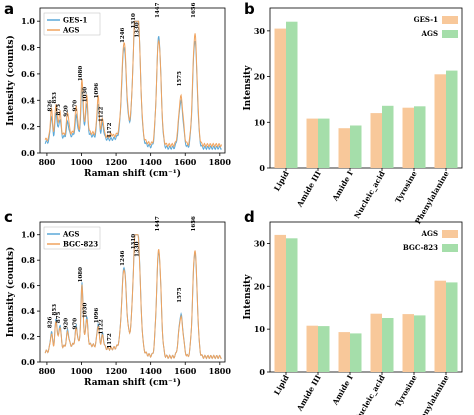 The height and width of the screenshot is (415, 474). What do you see at coordinates (220, 371) in the screenshot?
I see `x-tick-label: 1800` at bounding box center [220, 371].